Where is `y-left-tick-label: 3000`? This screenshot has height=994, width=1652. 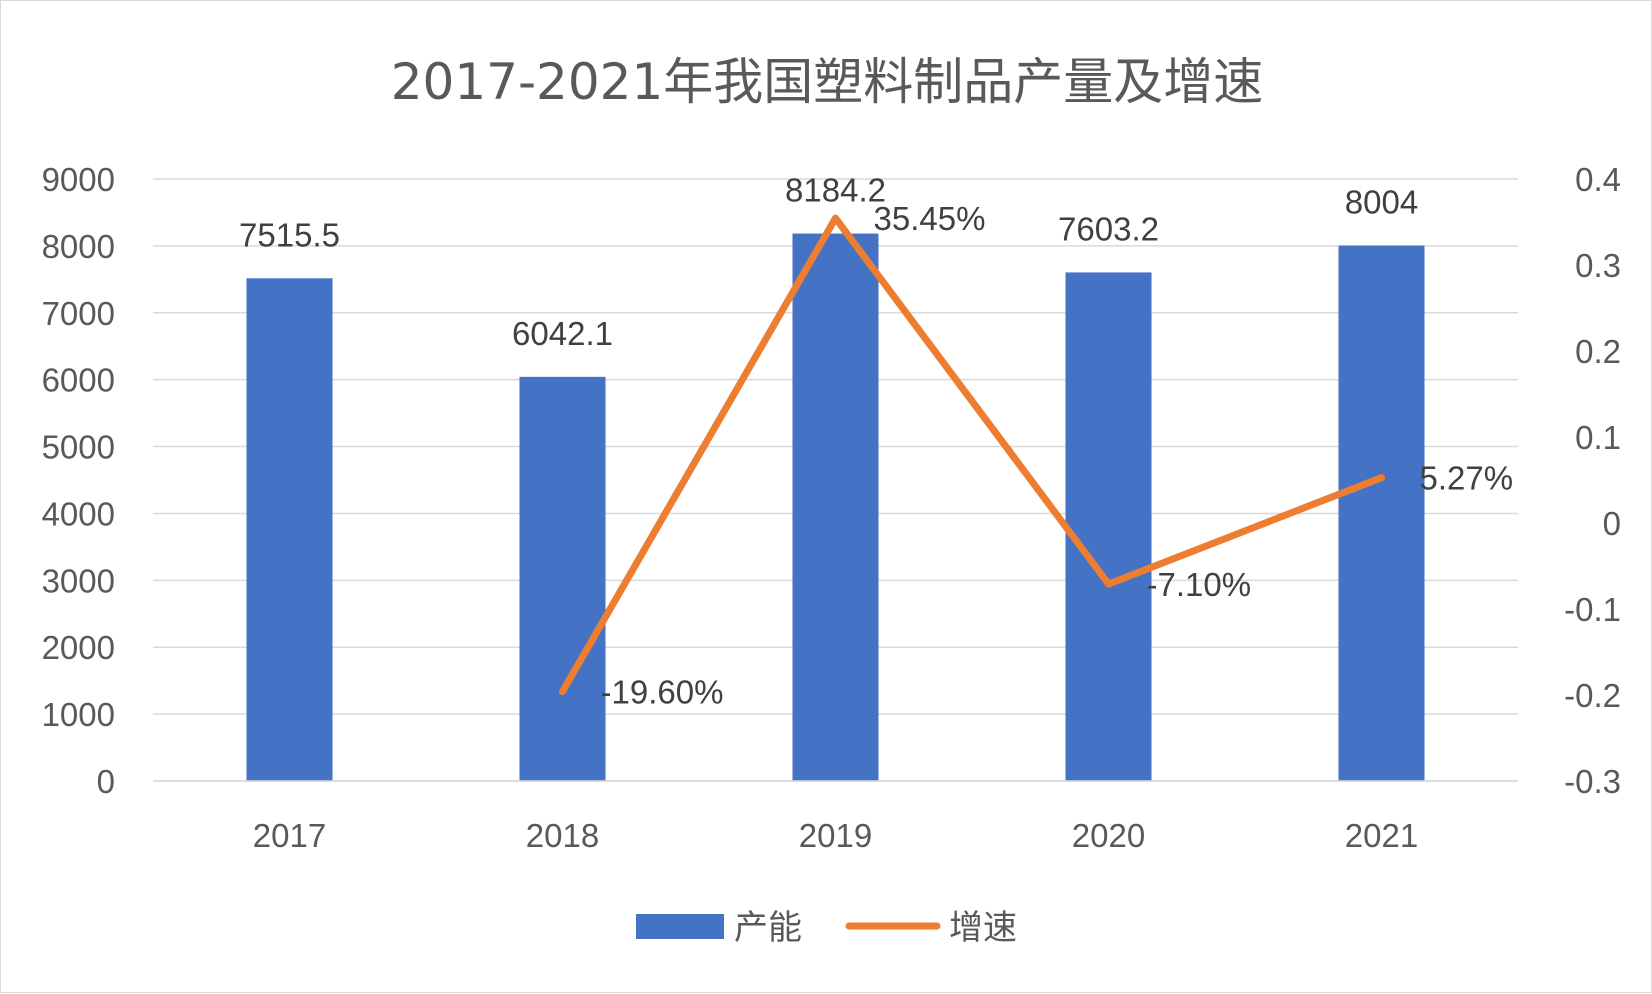
y-left-tick-label: 3000 is located at coordinates (78, 580).